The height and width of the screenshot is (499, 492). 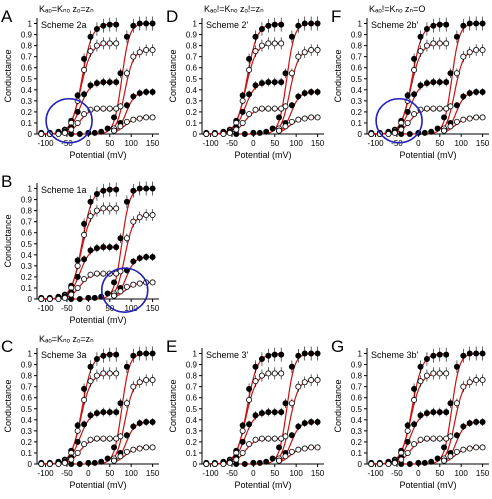 What do you see at coordinates (78, 79) in the screenshot?
I see `fit-curve-hiA` at bounding box center [78, 79].